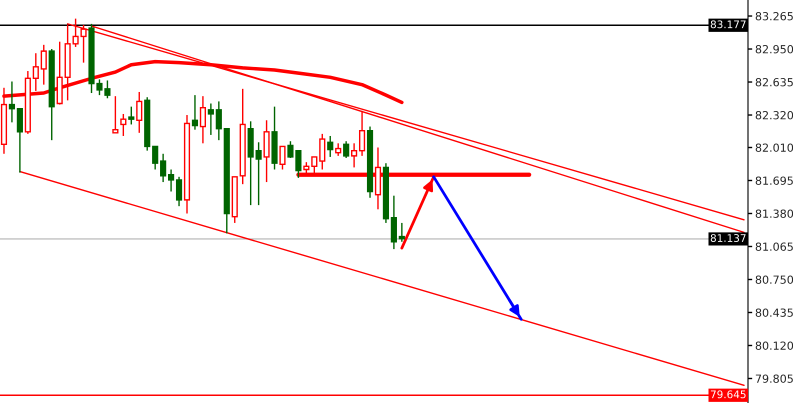 The height and width of the screenshot is (403, 793). What do you see at coordinates (774, 49) in the screenshot?
I see `y-tick-label: 82.950` at bounding box center [774, 49].